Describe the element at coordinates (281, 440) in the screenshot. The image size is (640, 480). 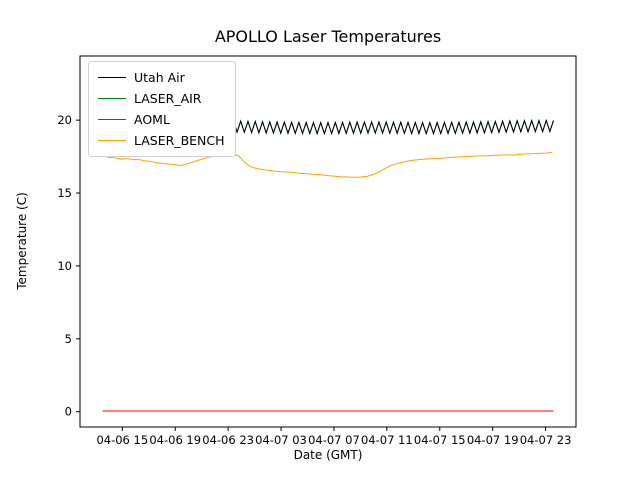
I see `x-tick-label: 04-07 03` at that location.